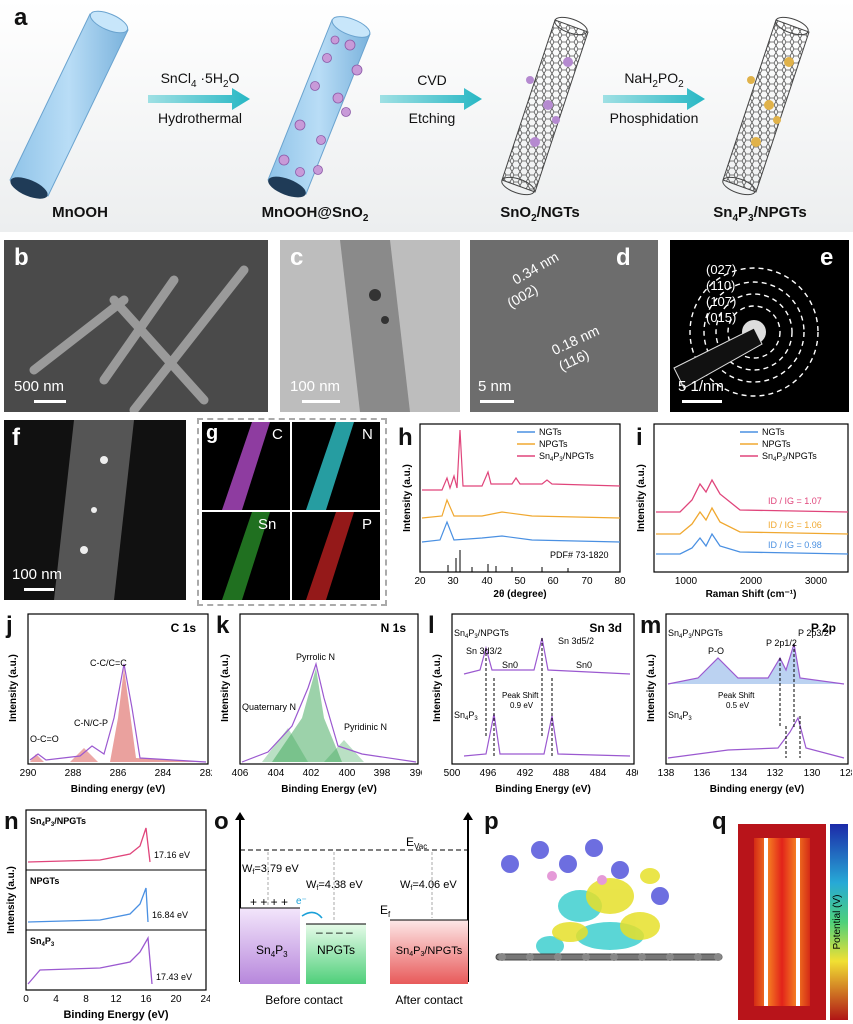 The width and height of the screenshot is (853, 1024). What do you see at coordinates (297, 257) in the screenshot?
I see `panel-label-c: c` at bounding box center [297, 257].